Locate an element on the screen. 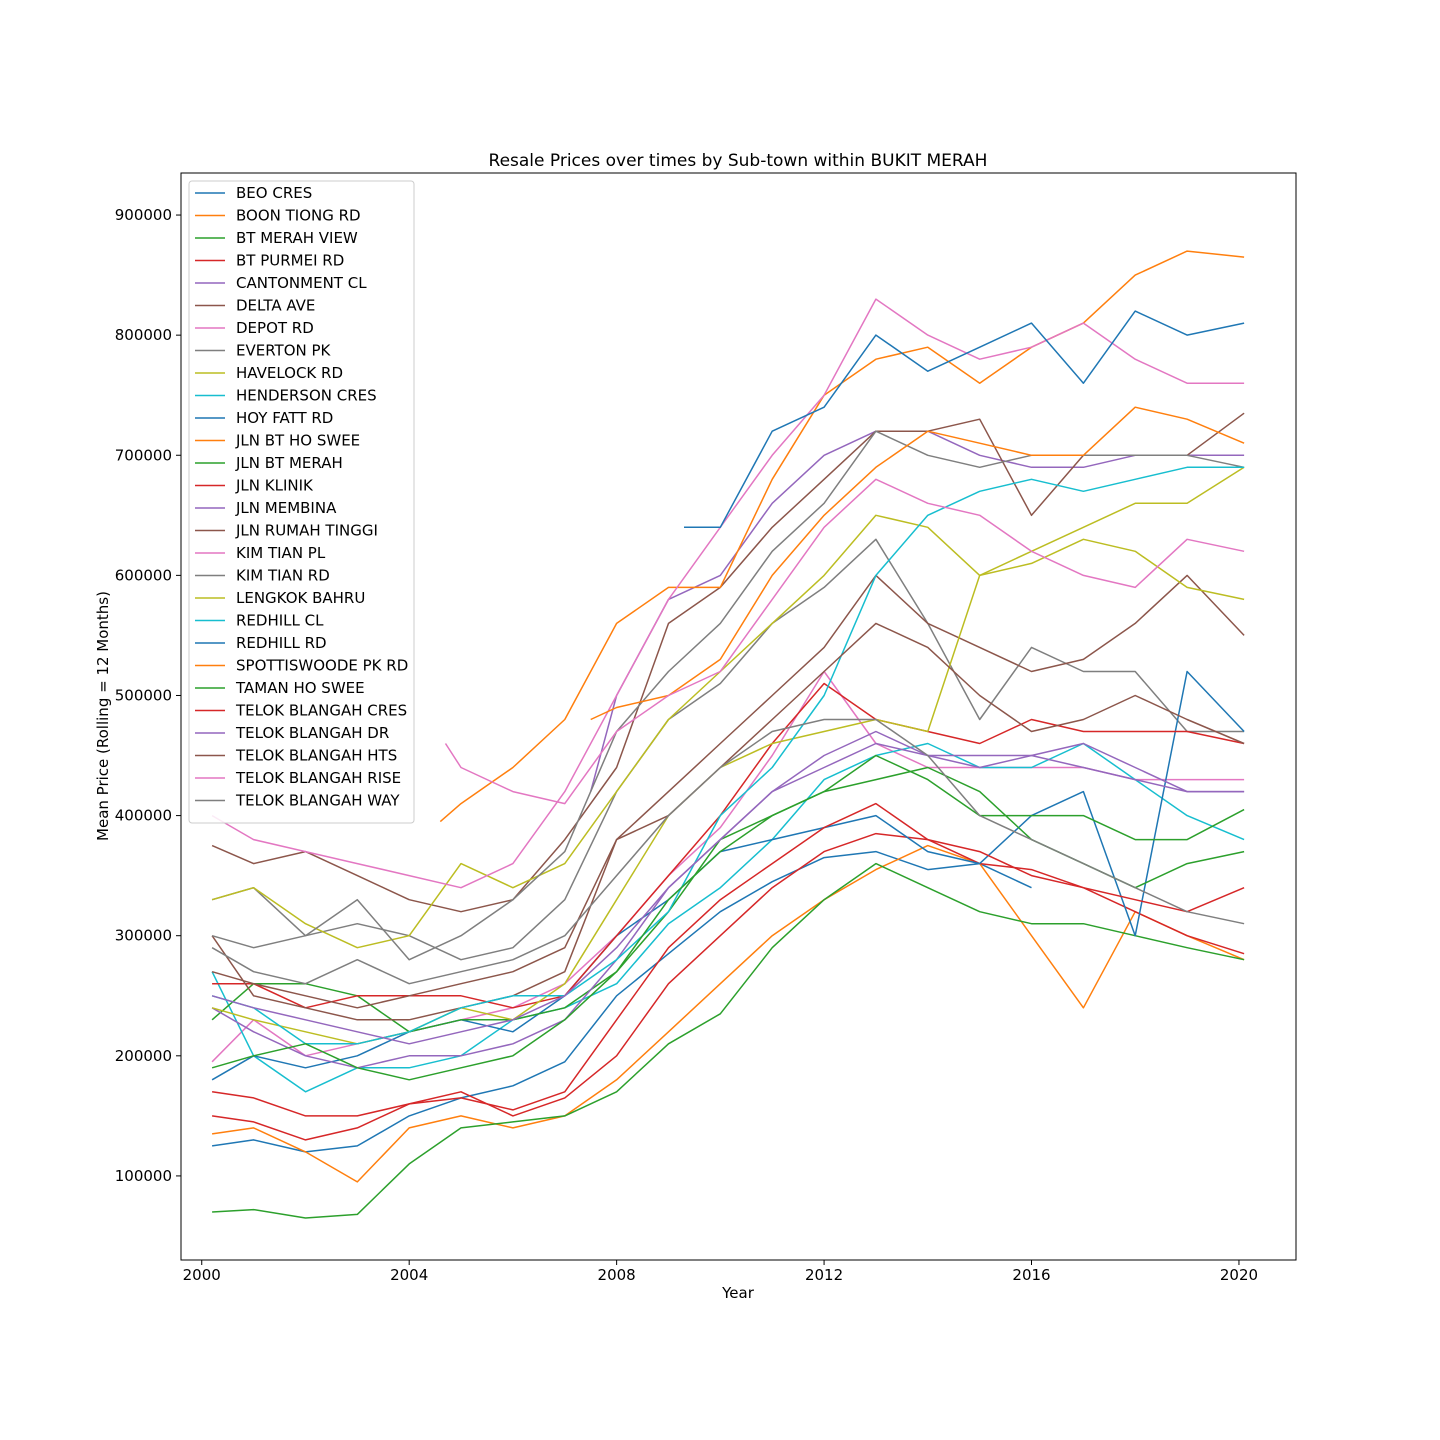 The height and width of the screenshot is (1440, 1440). legend-label: BOON TIONG RD is located at coordinates (298, 216).